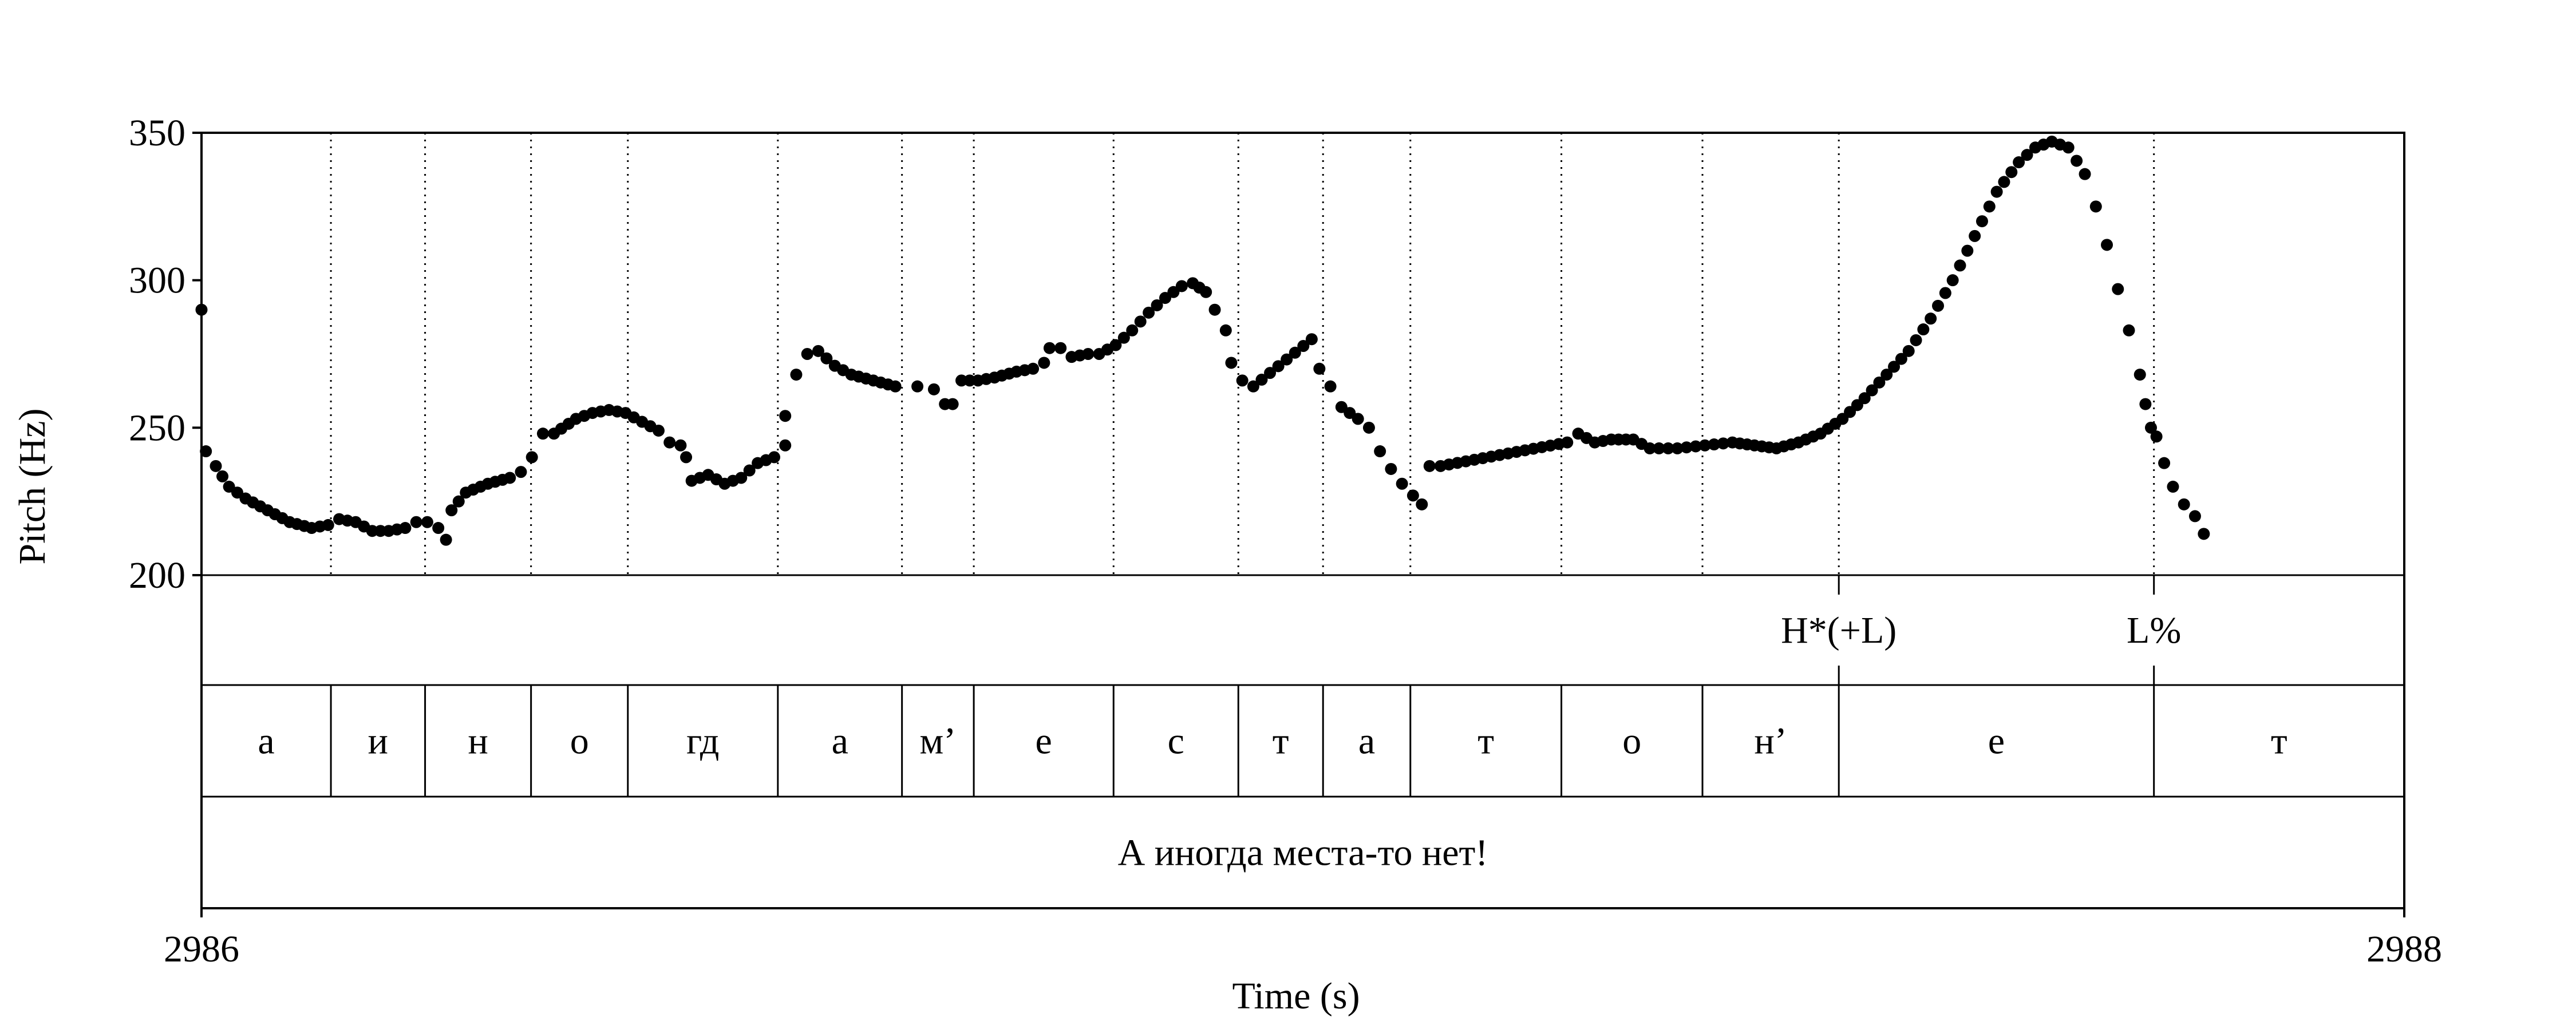 The image size is (2576, 1033). Describe the element at coordinates (938, 741) in the screenshot. I see `segment-label: м’` at that location.